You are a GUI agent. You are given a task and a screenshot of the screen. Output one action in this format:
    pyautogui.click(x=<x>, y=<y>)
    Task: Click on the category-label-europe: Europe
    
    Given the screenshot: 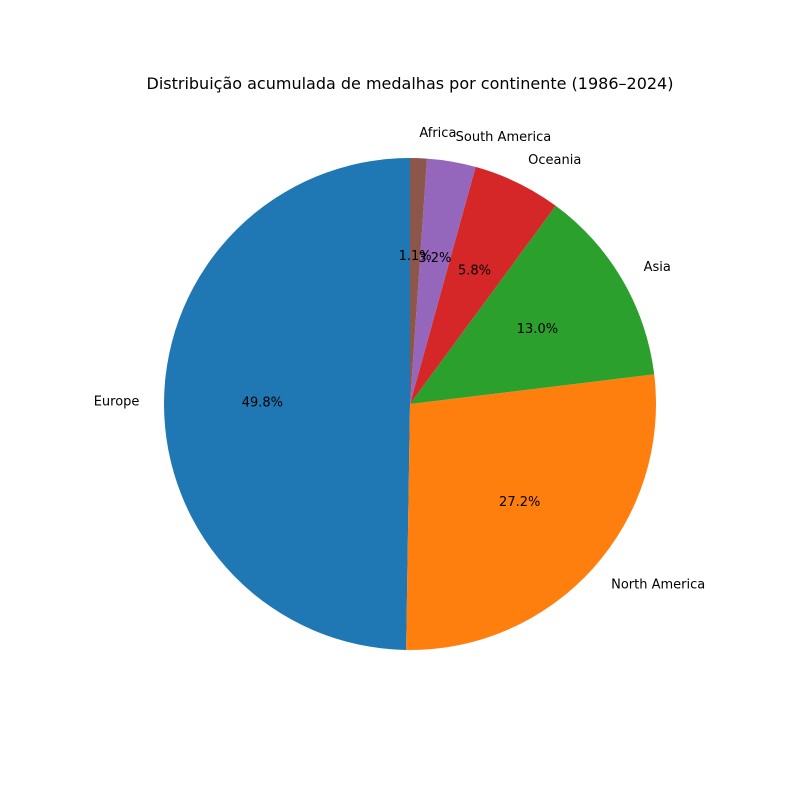 What is the action you would take?
    pyautogui.click(x=117, y=401)
    